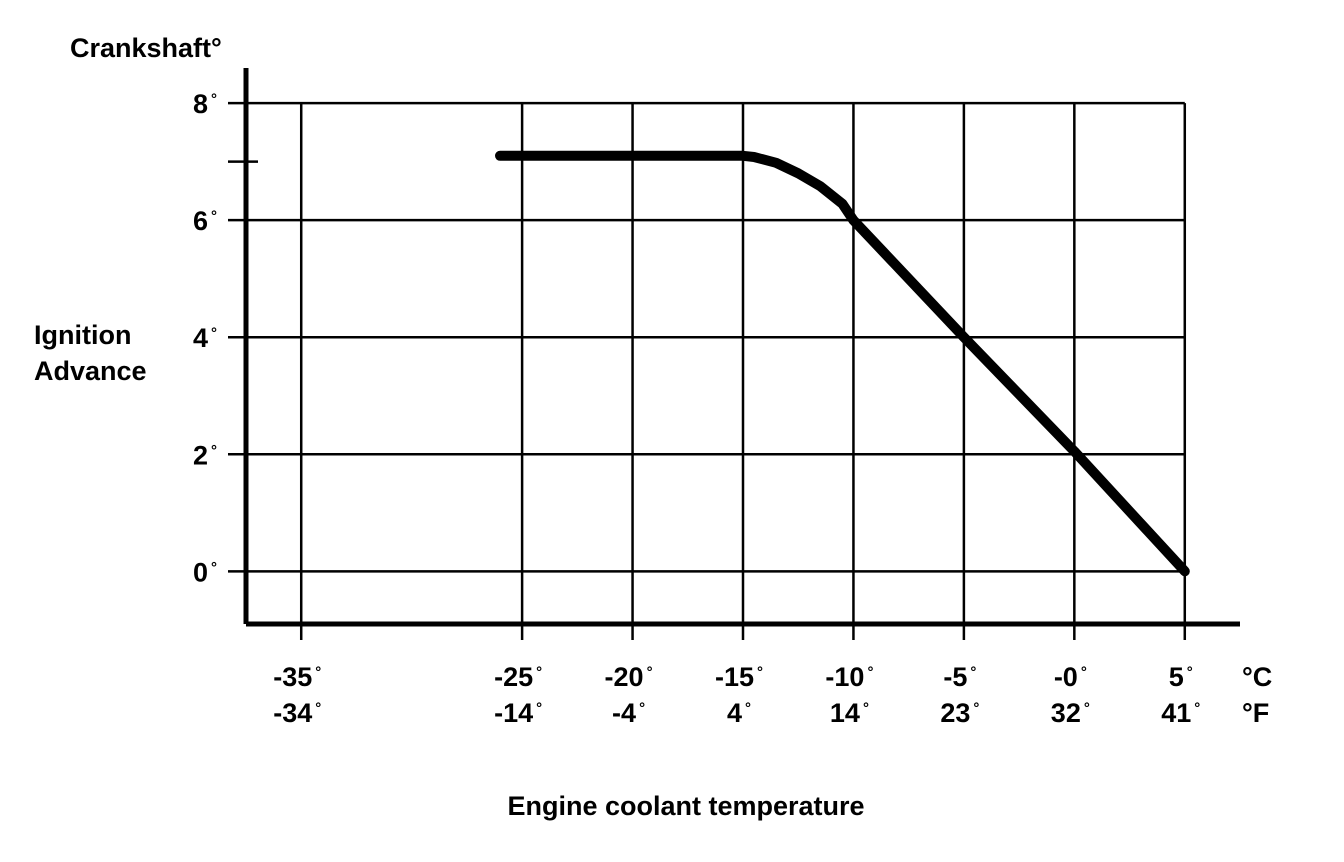 The image size is (1344, 862). Describe the element at coordinates (739, 713) in the screenshot. I see `x-tick-label-f--15: 4 °` at that location.